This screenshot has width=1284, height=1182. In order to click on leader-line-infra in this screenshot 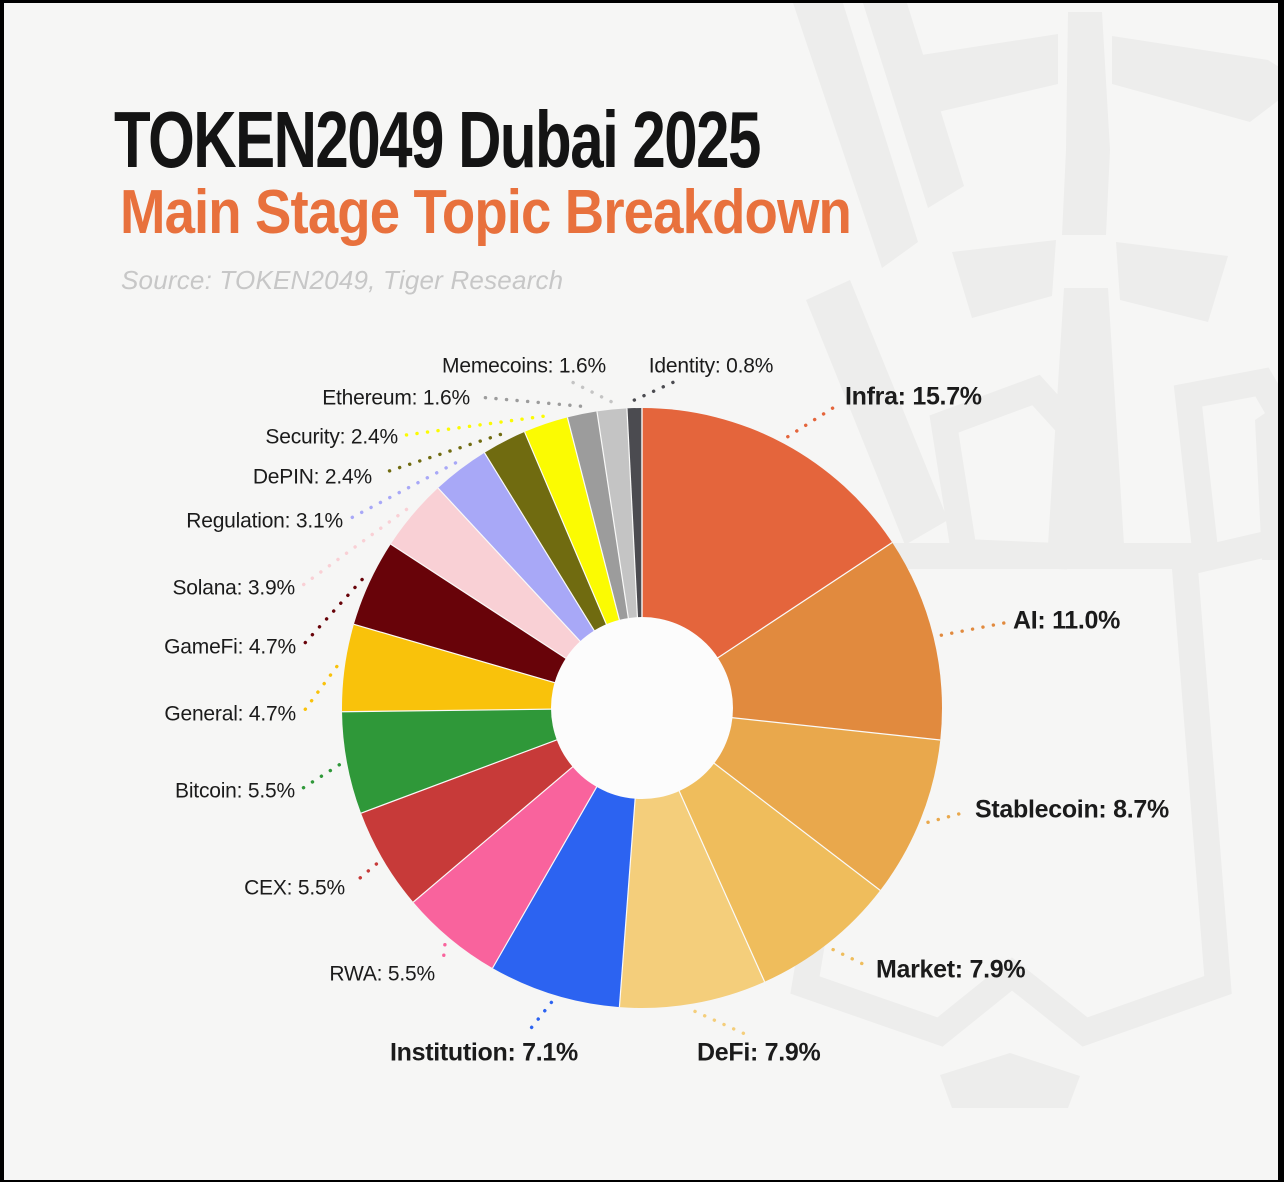, I will do `click(812, 421)`.